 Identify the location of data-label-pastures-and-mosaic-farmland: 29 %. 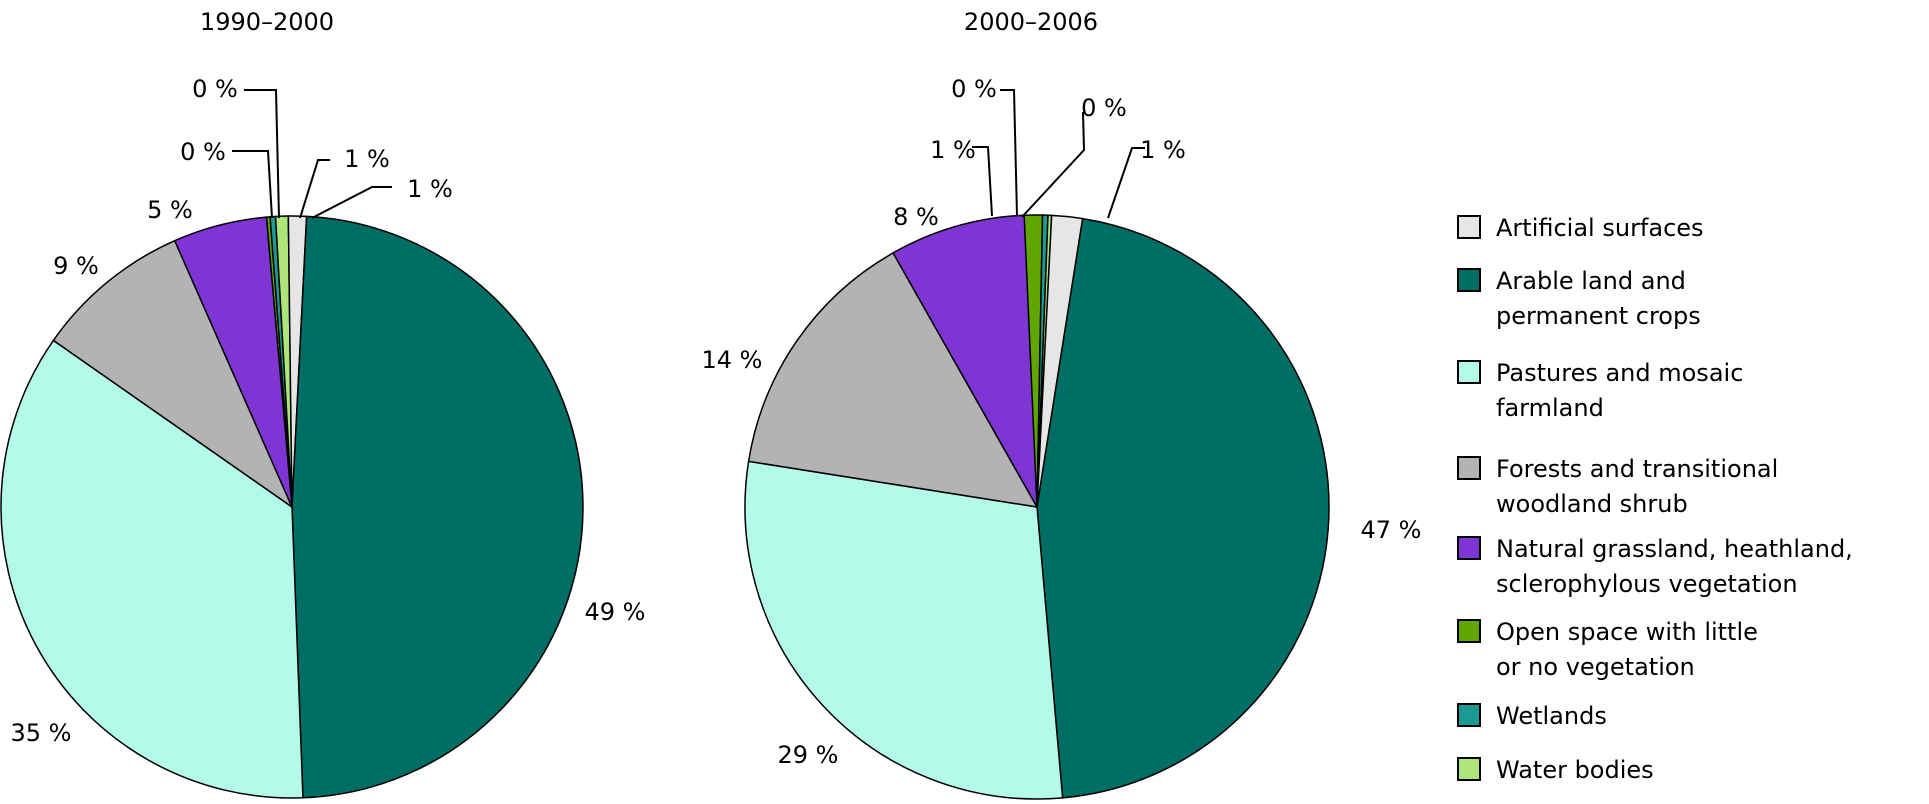
(808, 755).